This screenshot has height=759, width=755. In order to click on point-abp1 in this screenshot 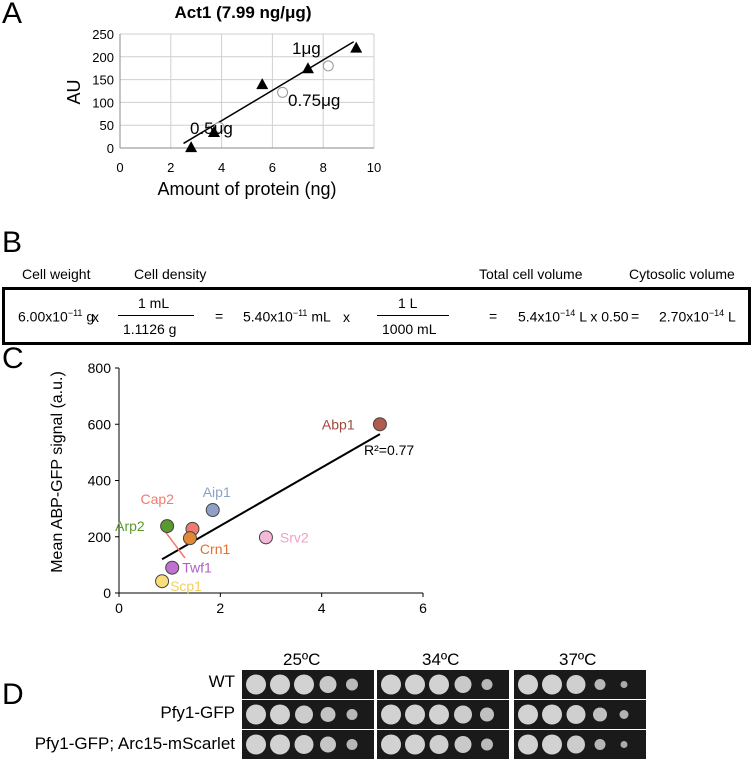, I will do `click(379, 424)`.